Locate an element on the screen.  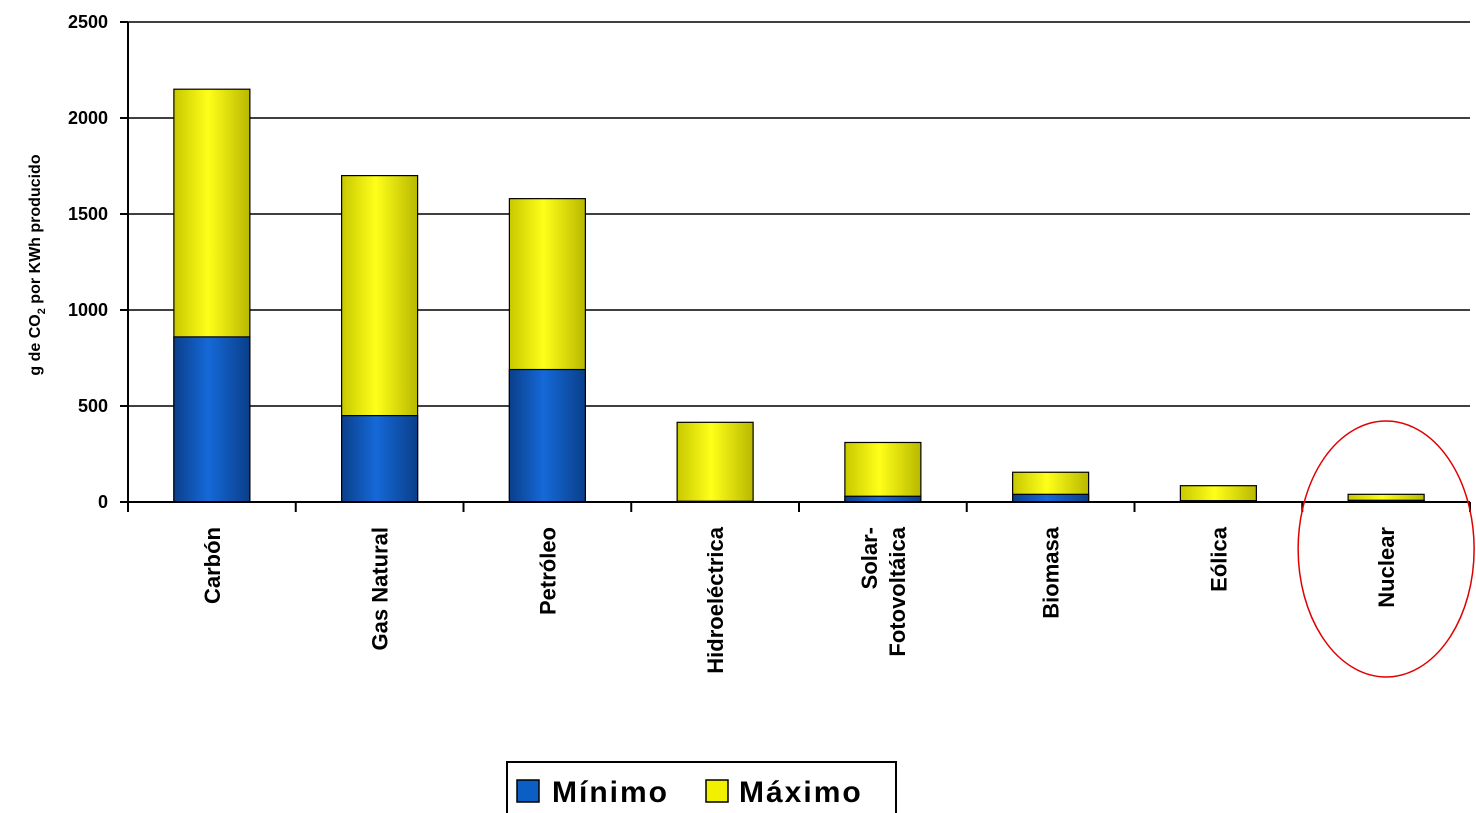
x-category-label-solar-fotovoltaica: Solar- Fotovoltáica is located at coordinates (883, 591).